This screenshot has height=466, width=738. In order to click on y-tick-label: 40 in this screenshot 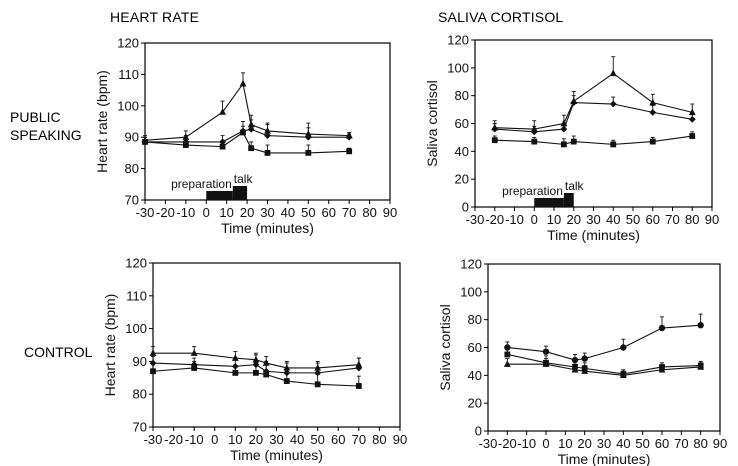, I will do `click(462, 151)`.